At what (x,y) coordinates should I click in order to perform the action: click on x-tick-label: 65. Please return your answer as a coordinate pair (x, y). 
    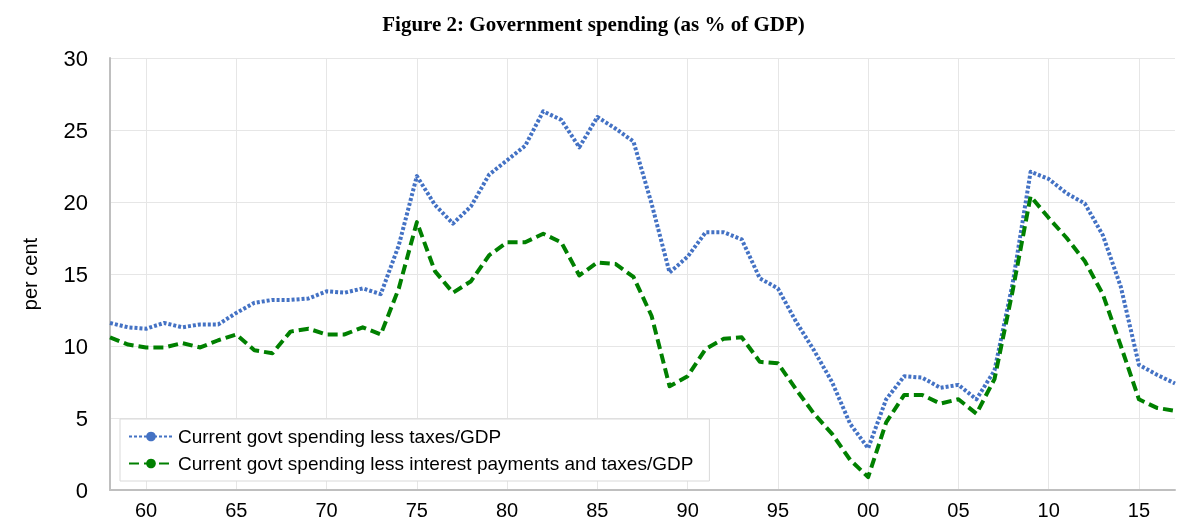
    Looking at the image, I should click on (236, 510).